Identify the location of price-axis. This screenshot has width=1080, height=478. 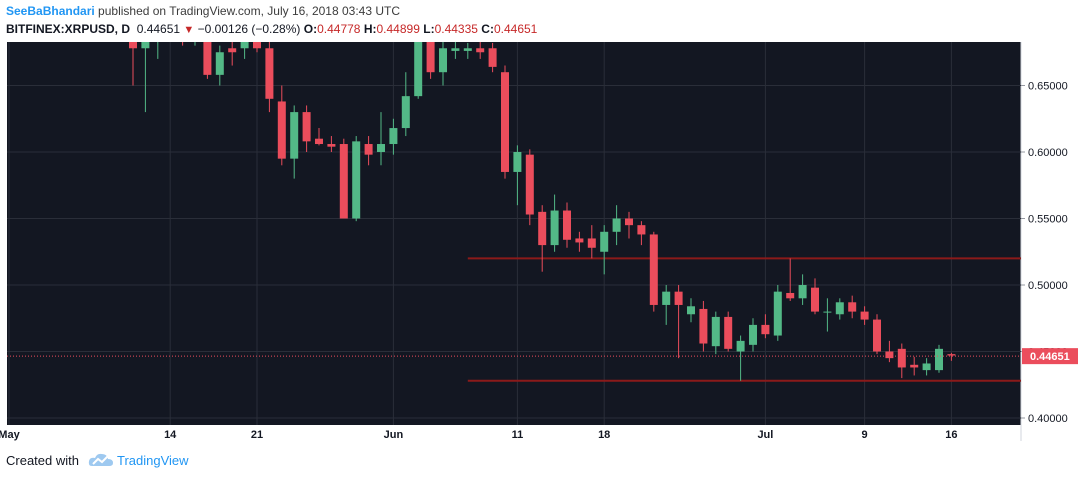
(1050, 241).